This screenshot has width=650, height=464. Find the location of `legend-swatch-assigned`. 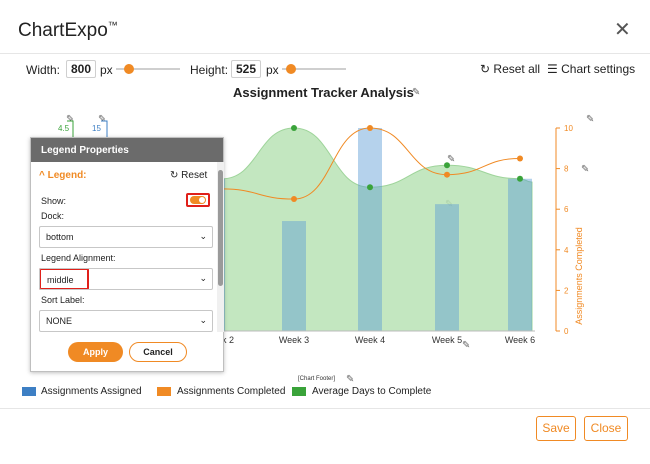

legend-swatch-assigned is located at coordinates (29, 391).